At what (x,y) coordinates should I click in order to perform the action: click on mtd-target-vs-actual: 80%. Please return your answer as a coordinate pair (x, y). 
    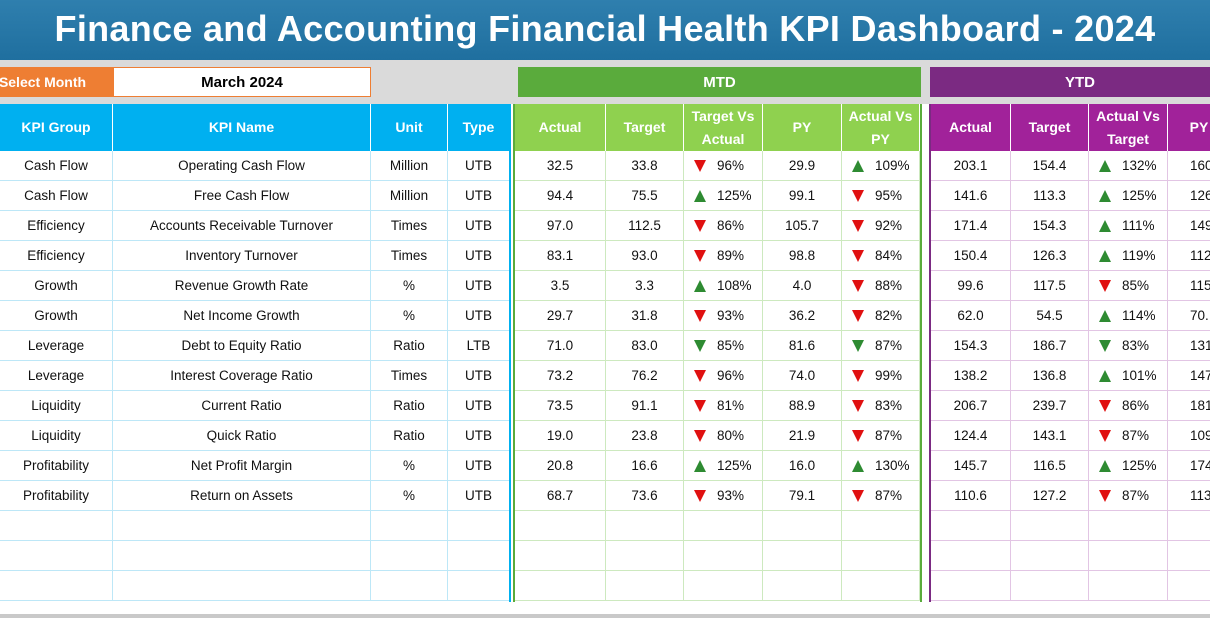
    Looking at the image, I should click on (723, 436).